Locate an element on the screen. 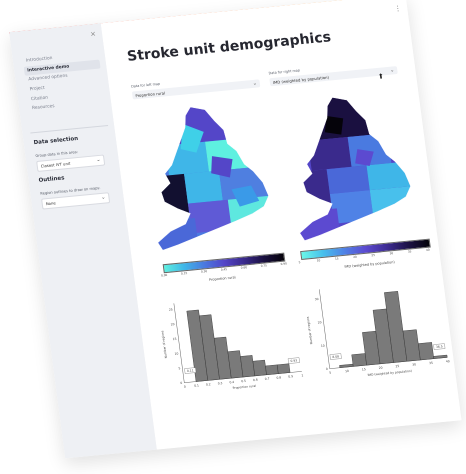 This screenshot has width=466, height=474. group-data-select: Closest IVT unit ⌄ is located at coordinates (71, 163).